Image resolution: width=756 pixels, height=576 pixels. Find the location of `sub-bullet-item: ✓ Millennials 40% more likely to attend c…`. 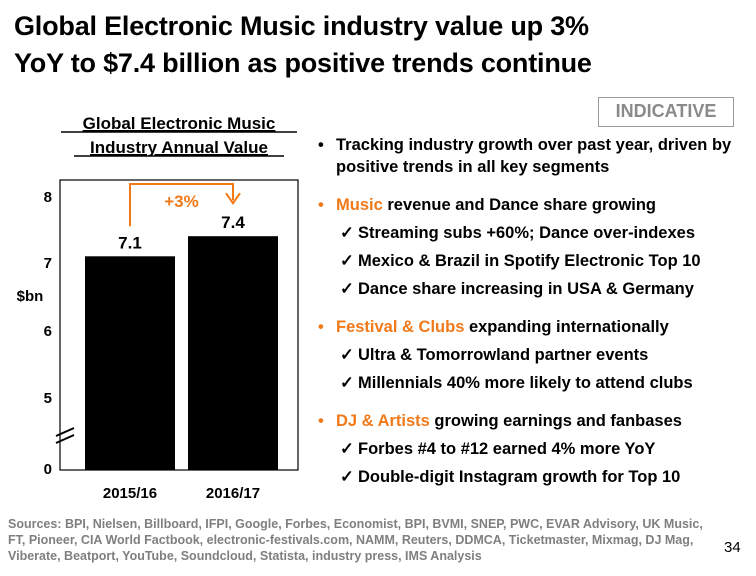

sub-bullet-item: ✓ Millennials 40% more likely to attend c… is located at coordinates (533, 383).